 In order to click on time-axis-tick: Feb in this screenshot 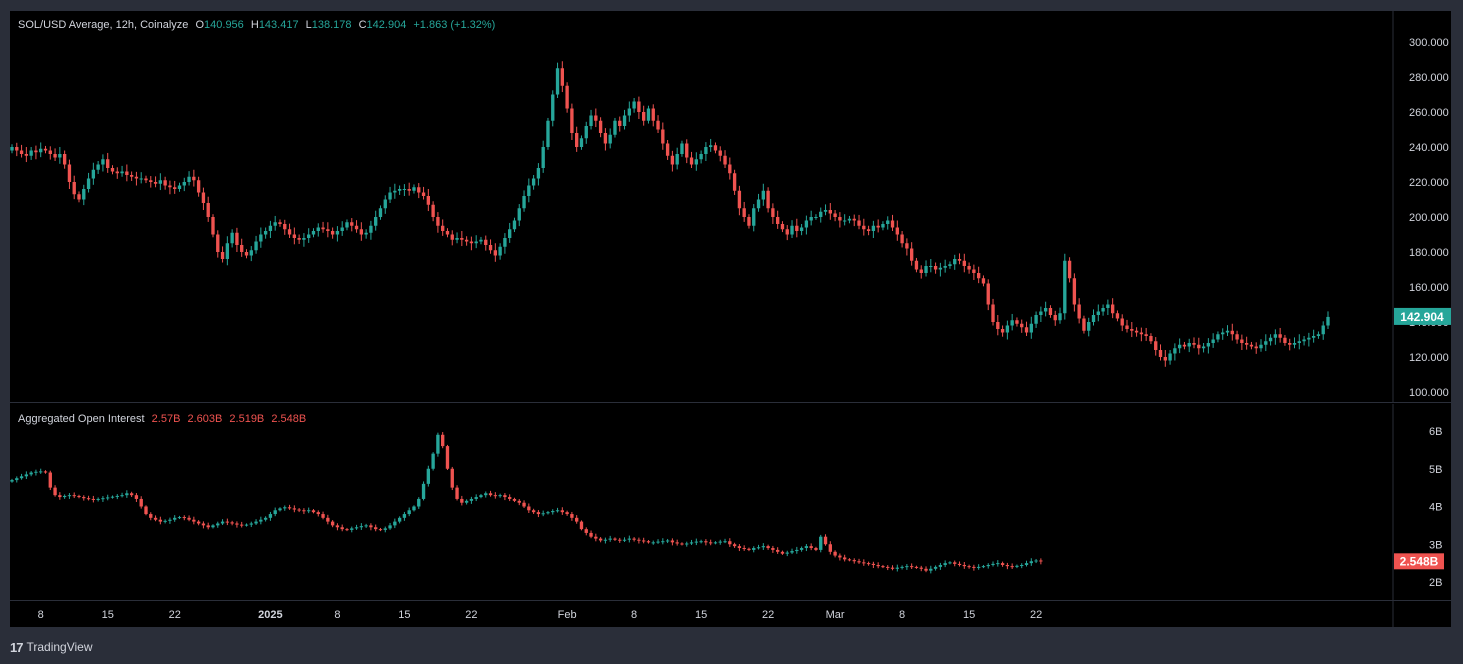, I will do `click(567, 615)`.